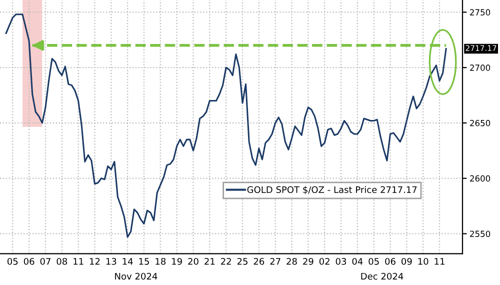  I want to click on x-tick-label: 10, so click(423, 261).